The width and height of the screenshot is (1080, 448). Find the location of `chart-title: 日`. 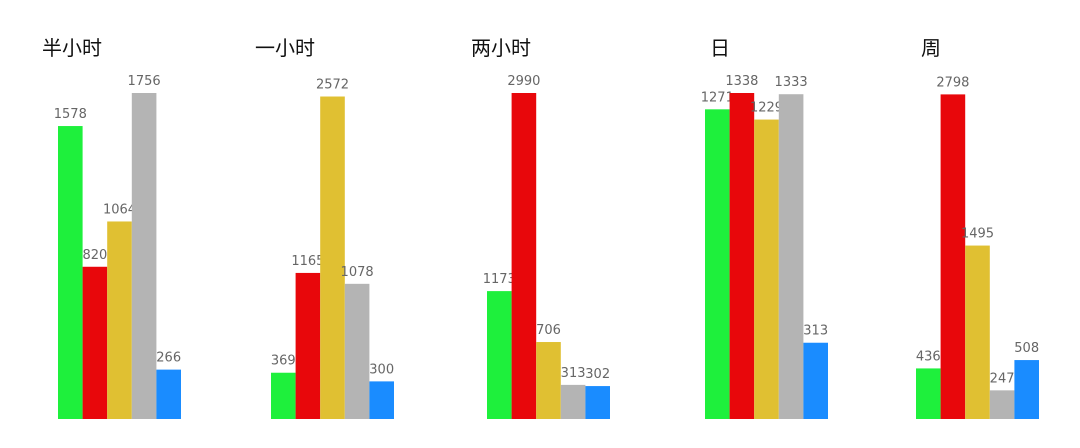

chart-title: 日 is located at coordinates (720, 48).